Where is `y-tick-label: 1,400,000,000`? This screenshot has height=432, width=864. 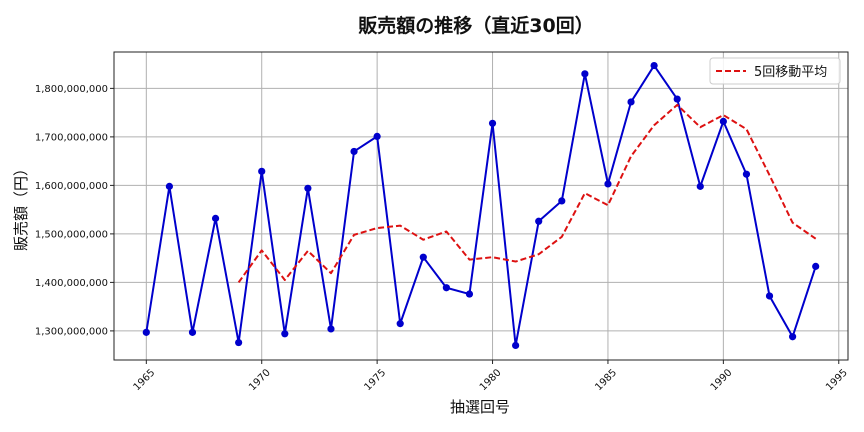 y-tick-label: 1,400,000,000 is located at coordinates (71, 283).